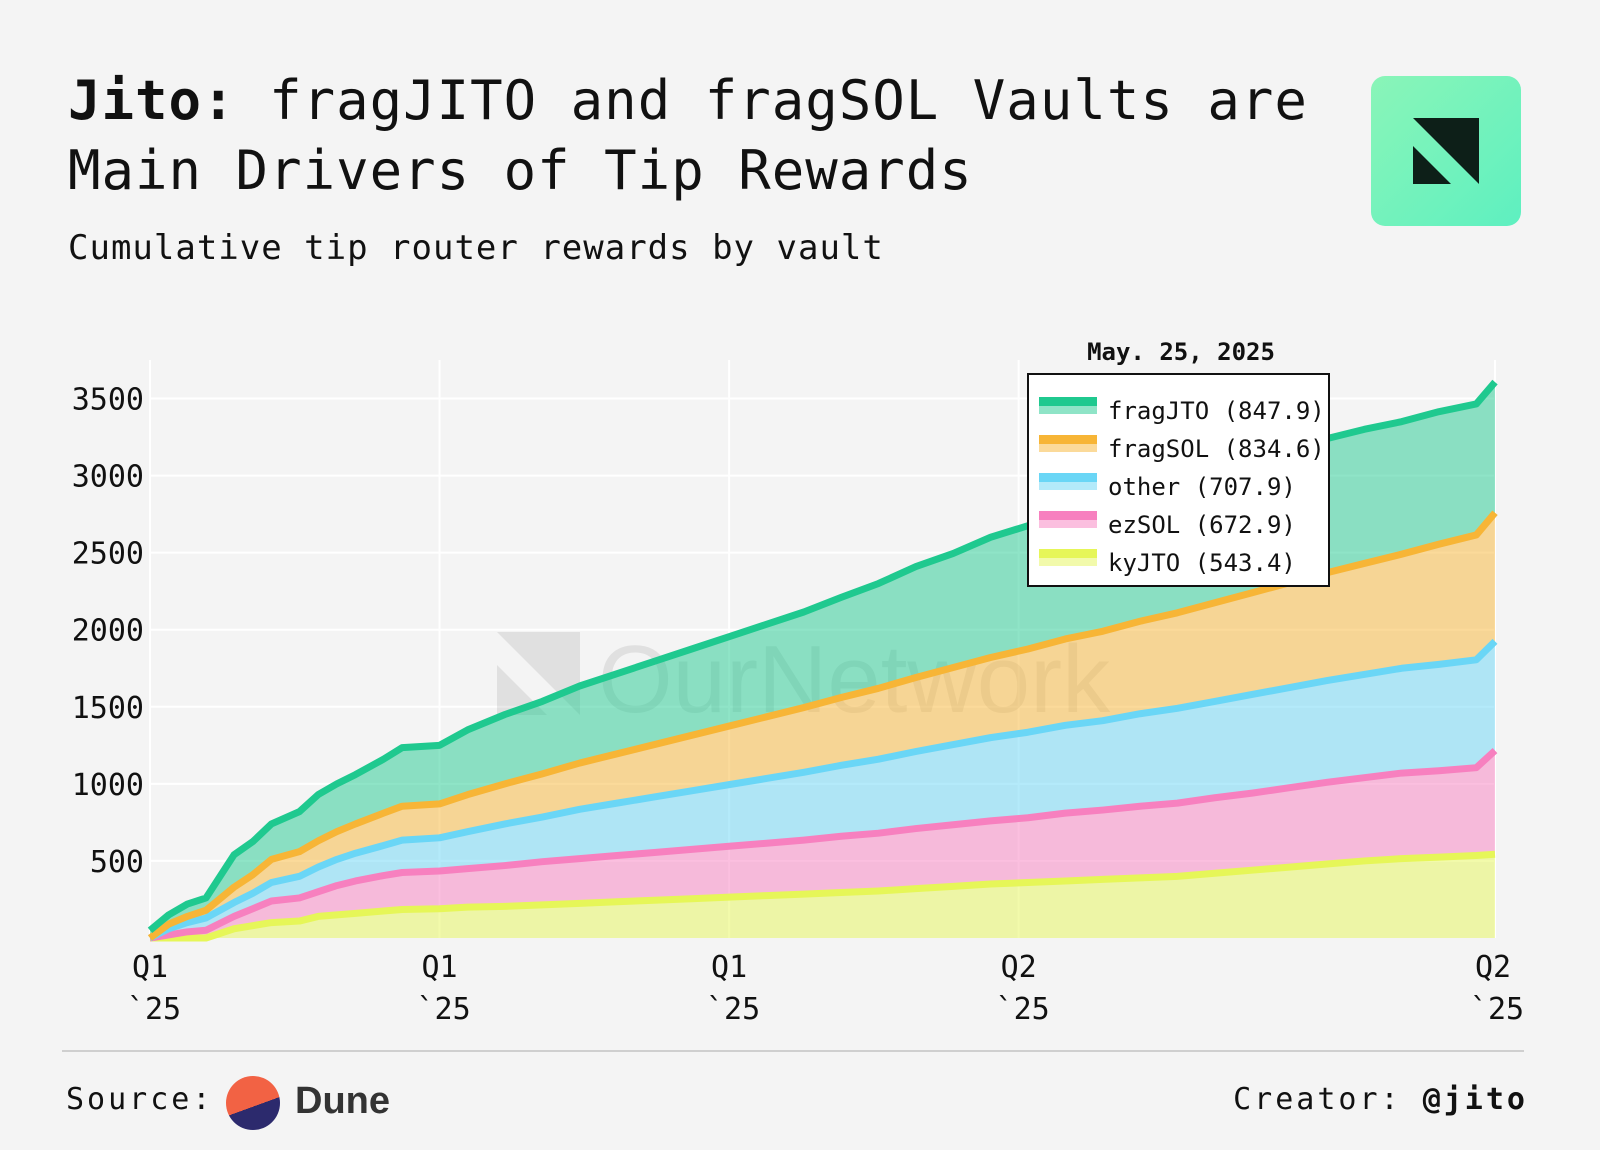  Describe the element at coordinates (1068, 439) in the screenshot. I see `legend-swatch-fragSOL` at that location.